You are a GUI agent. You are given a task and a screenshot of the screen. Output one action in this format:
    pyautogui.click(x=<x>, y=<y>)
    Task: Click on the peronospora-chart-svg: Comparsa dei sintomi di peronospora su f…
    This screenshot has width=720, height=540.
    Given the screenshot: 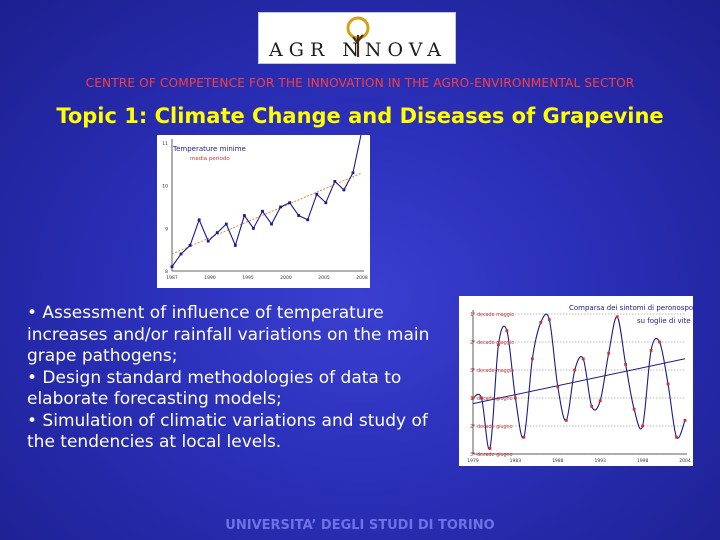 What is the action you would take?
    pyautogui.click(x=583, y=384)
    